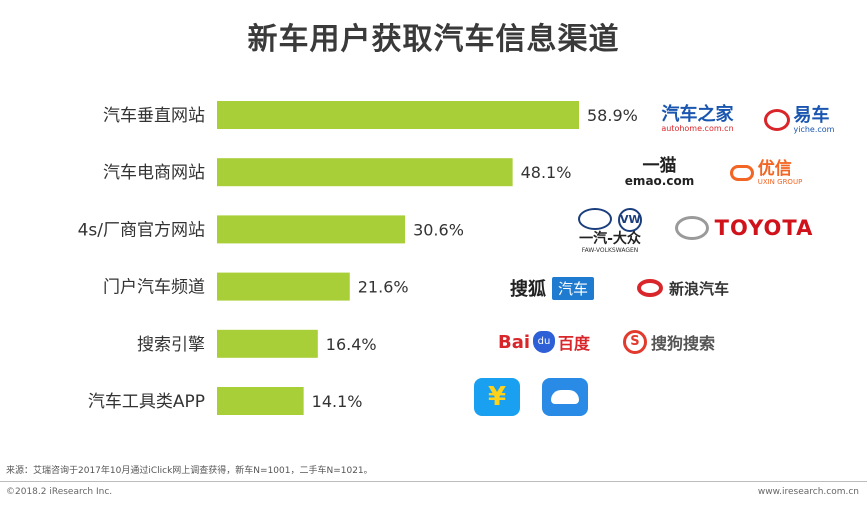 The height and width of the screenshot is (505, 867). I want to click on category-label: 搜索引擎, so click(171, 345).